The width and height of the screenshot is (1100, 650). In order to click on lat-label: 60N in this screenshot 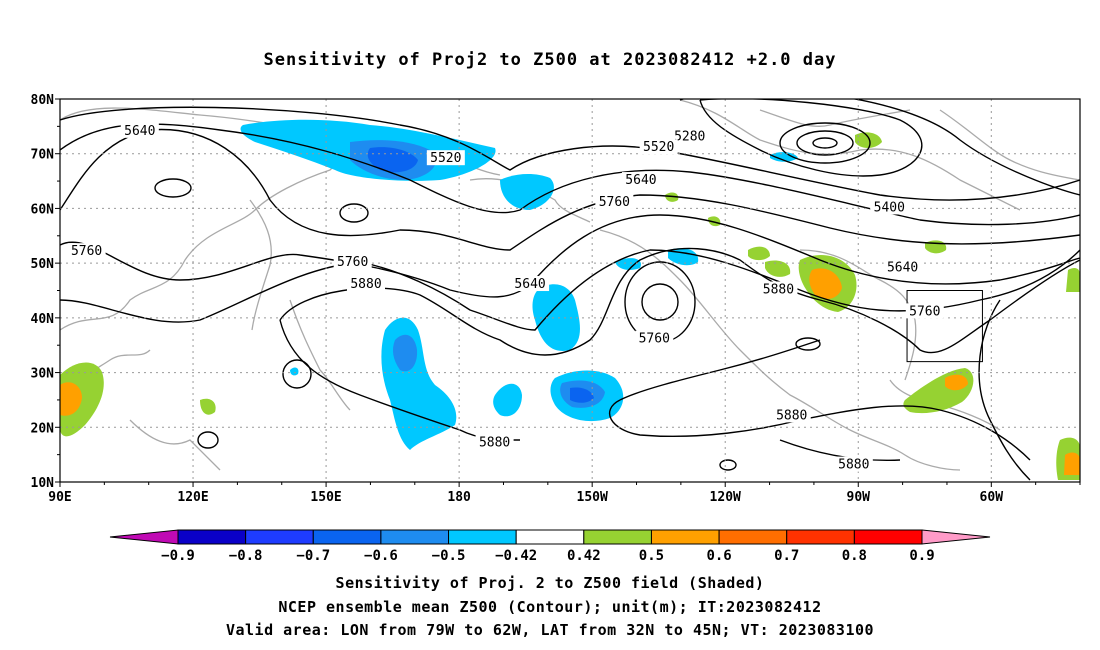, I will do `click(43, 209)`.